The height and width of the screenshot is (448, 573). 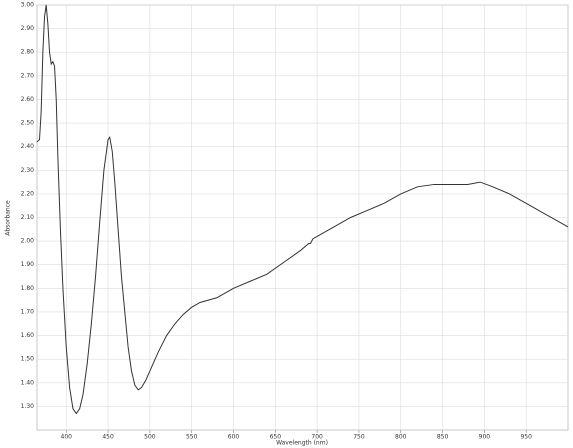 What do you see at coordinates (28, 146) in the screenshot?
I see `y-tick-label: 2.40` at bounding box center [28, 146].